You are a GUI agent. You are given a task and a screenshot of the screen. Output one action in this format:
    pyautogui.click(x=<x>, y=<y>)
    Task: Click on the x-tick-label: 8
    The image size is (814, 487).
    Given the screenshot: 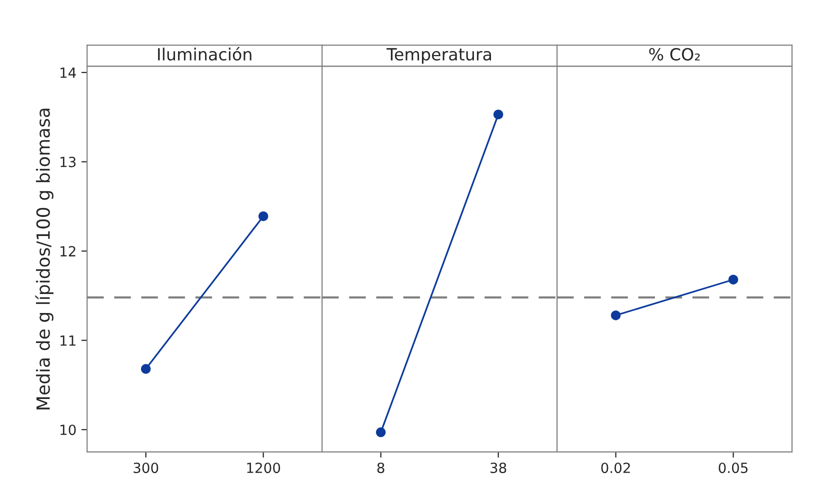 What is the action you would take?
    pyautogui.click(x=380, y=468)
    